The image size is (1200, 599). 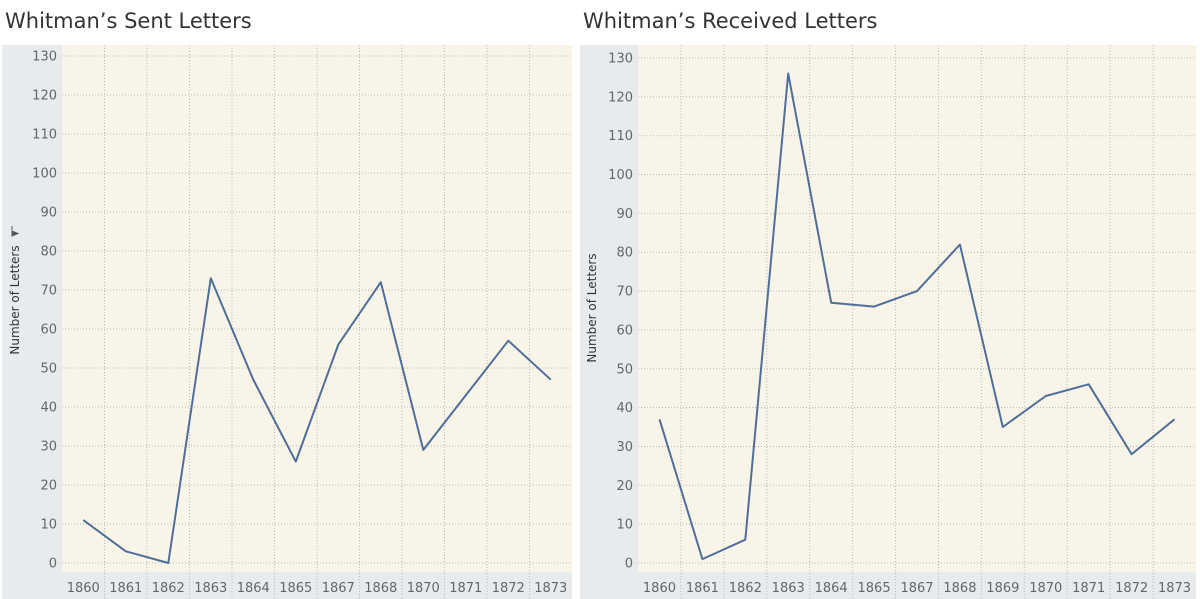 What do you see at coordinates (15, 231) in the screenshot?
I see `sort-descending-icon` at bounding box center [15, 231].